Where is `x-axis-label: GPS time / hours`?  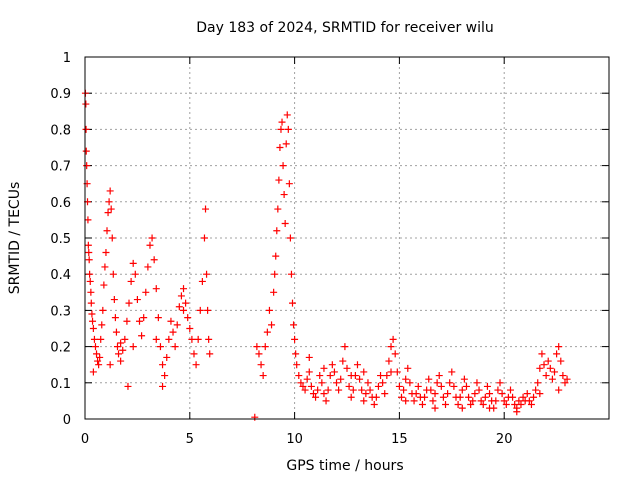
x-axis-label: GPS time / hours is located at coordinates (344, 466).